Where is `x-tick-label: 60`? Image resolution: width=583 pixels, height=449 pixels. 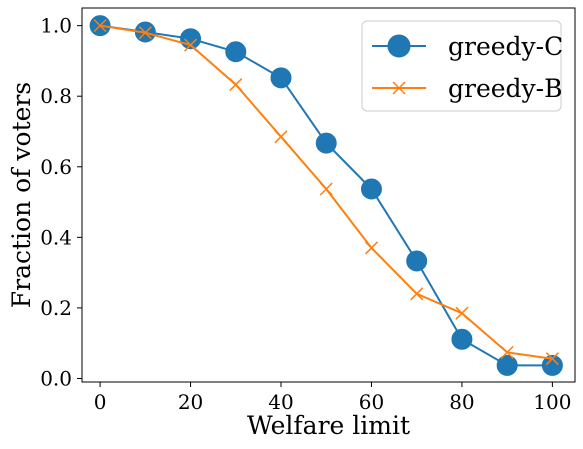
x-tick-label: 60 is located at coordinates (371, 402).